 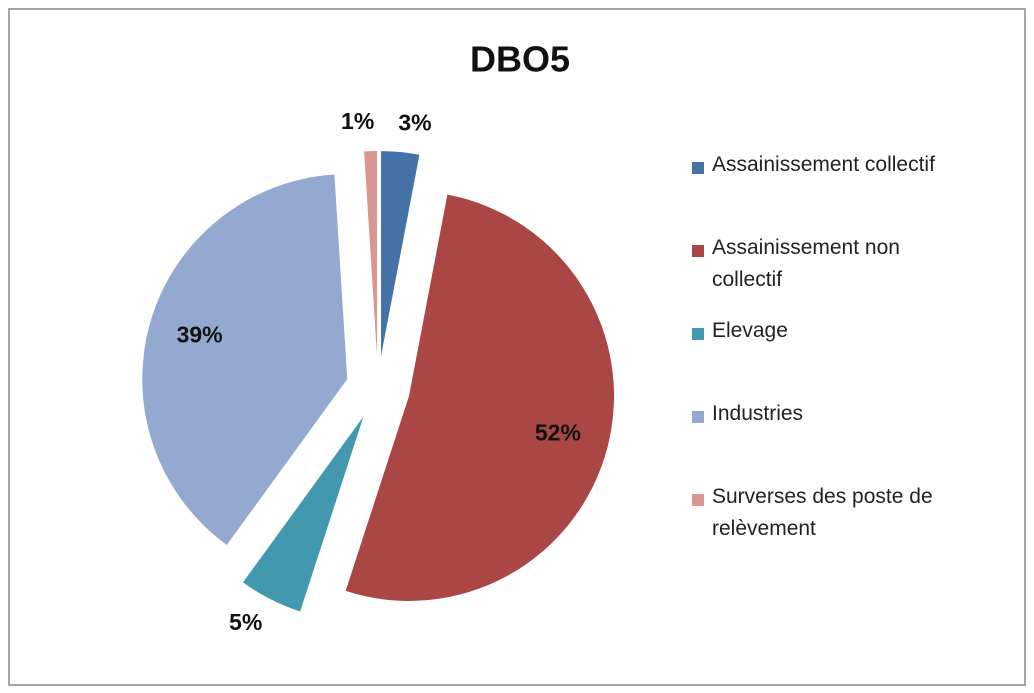 I want to click on legend-label: Assainissement collectif, so click(x=823, y=164).